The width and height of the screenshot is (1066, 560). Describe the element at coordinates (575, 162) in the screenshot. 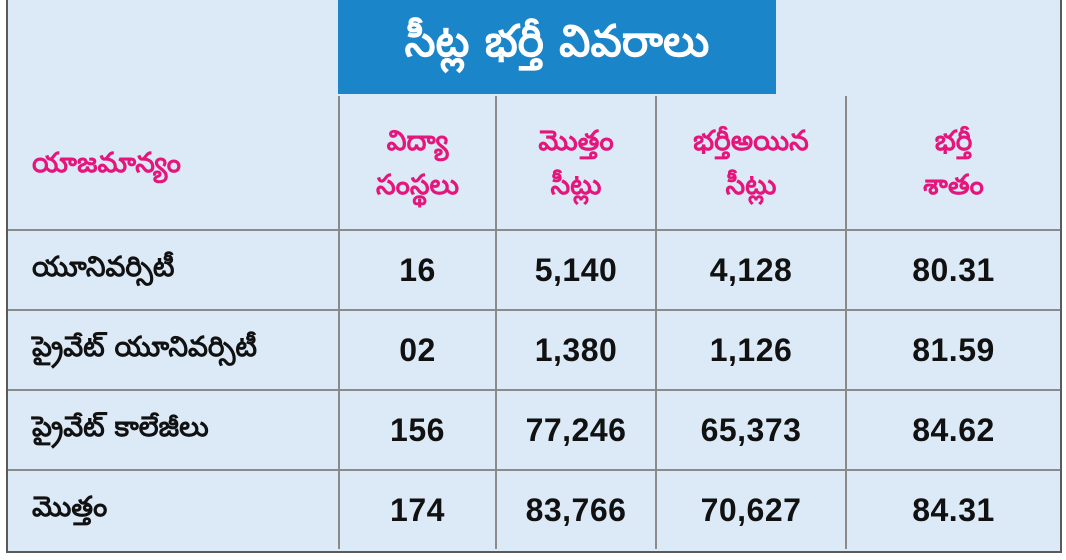

I see `column-header-total-seats: మొత్తం సీట్లు` at that location.